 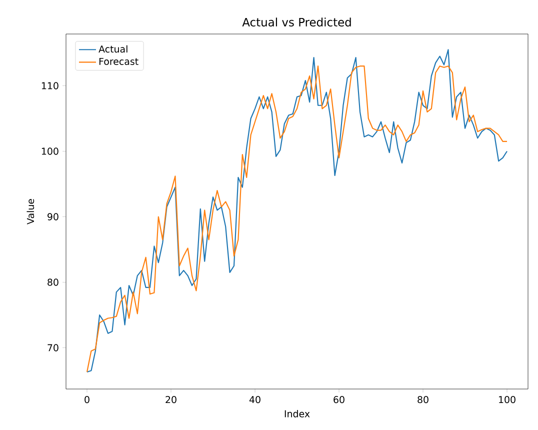 What do you see at coordinates (254, 400) in the screenshot?
I see `x-tick-label: 40` at bounding box center [254, 400].